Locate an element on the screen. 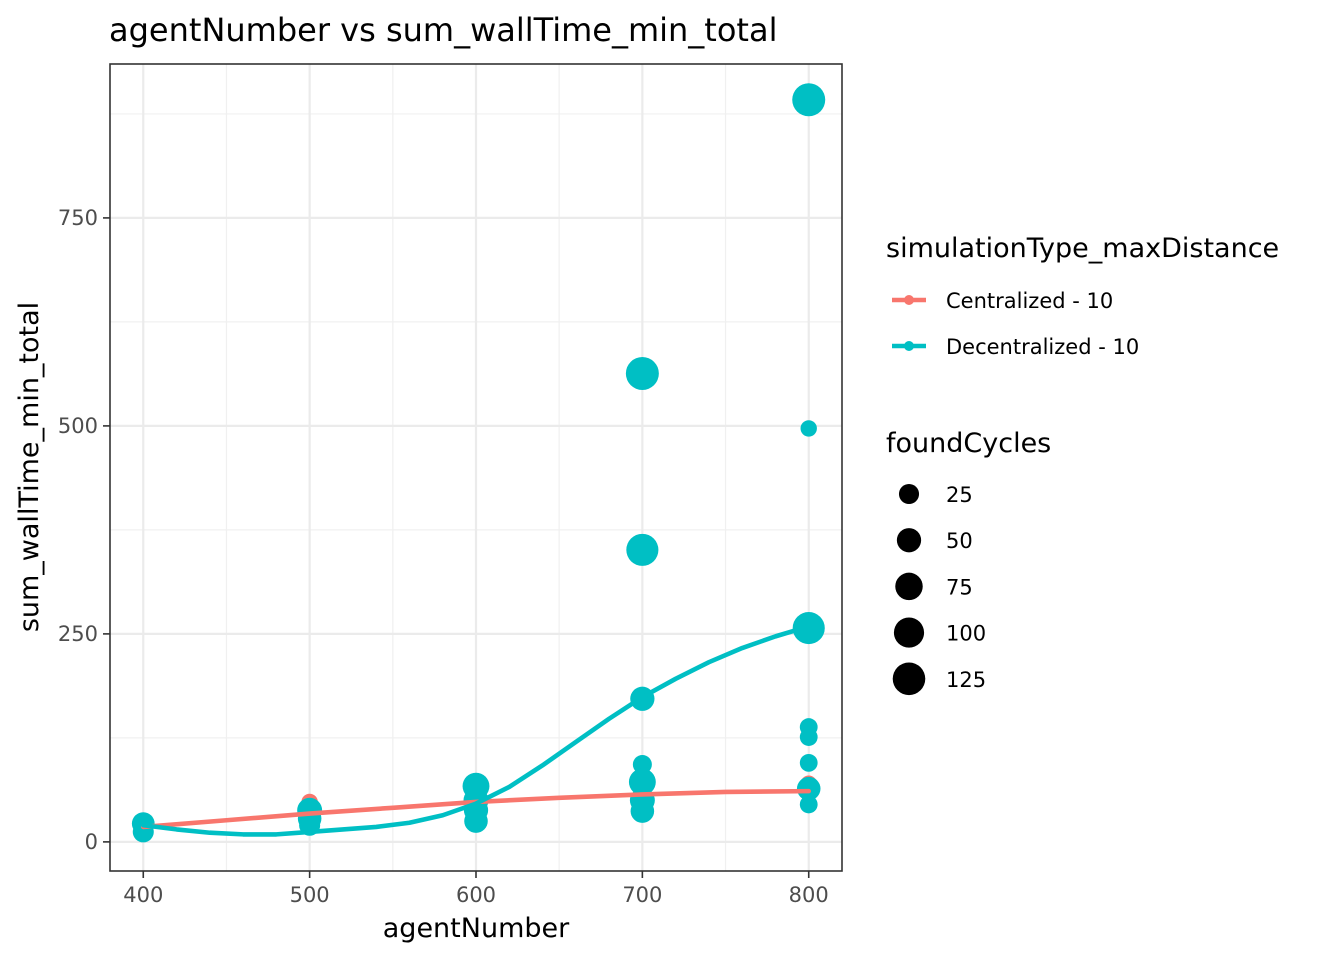 The image size is (1344, 960). x-tick-label: 500 is located at coordinates (310, 895).